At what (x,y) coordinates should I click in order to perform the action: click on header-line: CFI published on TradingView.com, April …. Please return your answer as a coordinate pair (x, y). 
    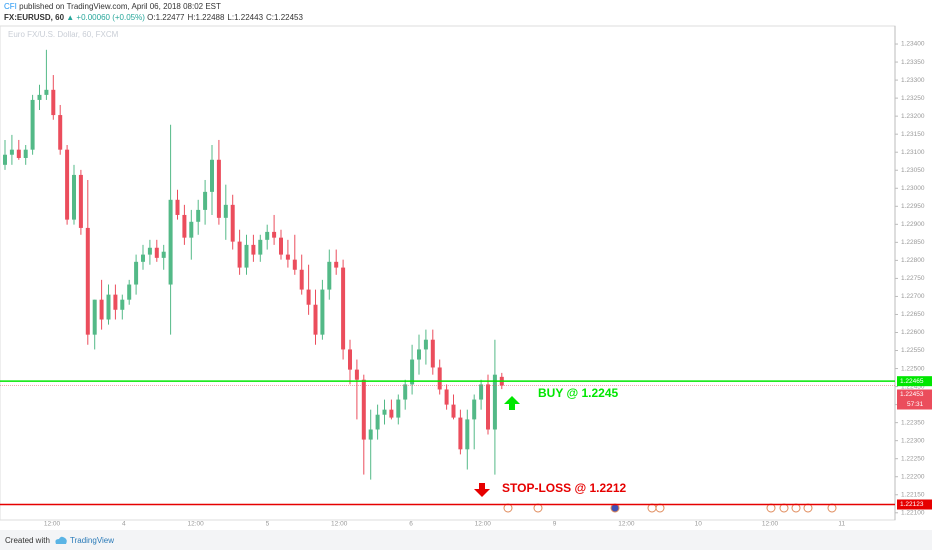
    Looking at the image, I should click on (155, 6).